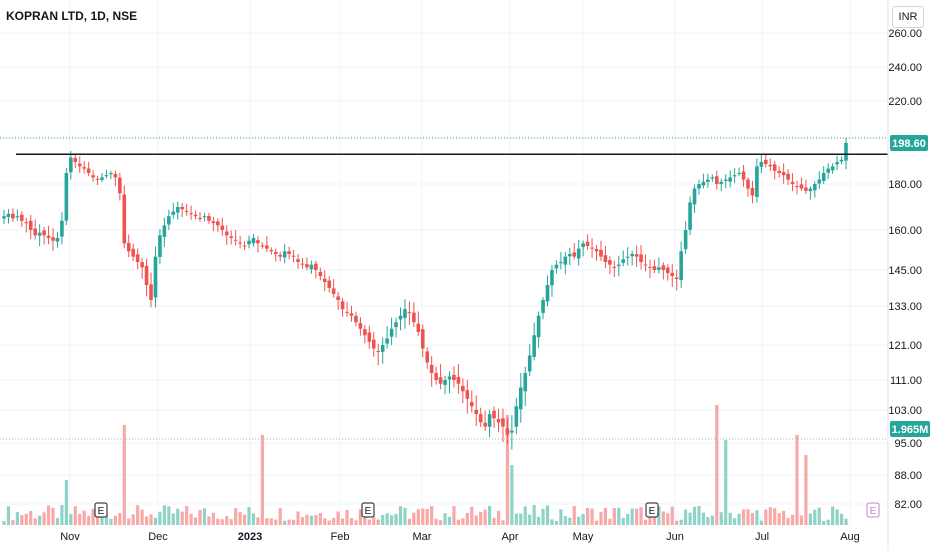  What do you see at coordinates (908, 17) in the screenshot?
I see `currency-button: INR` at bounding box center [908, 17].